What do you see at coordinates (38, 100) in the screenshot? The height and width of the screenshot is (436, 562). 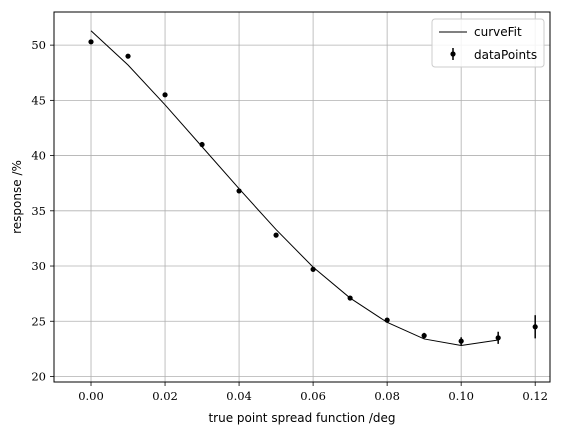 I see `y-tick-label: 45` at bounding box center [38, 100].